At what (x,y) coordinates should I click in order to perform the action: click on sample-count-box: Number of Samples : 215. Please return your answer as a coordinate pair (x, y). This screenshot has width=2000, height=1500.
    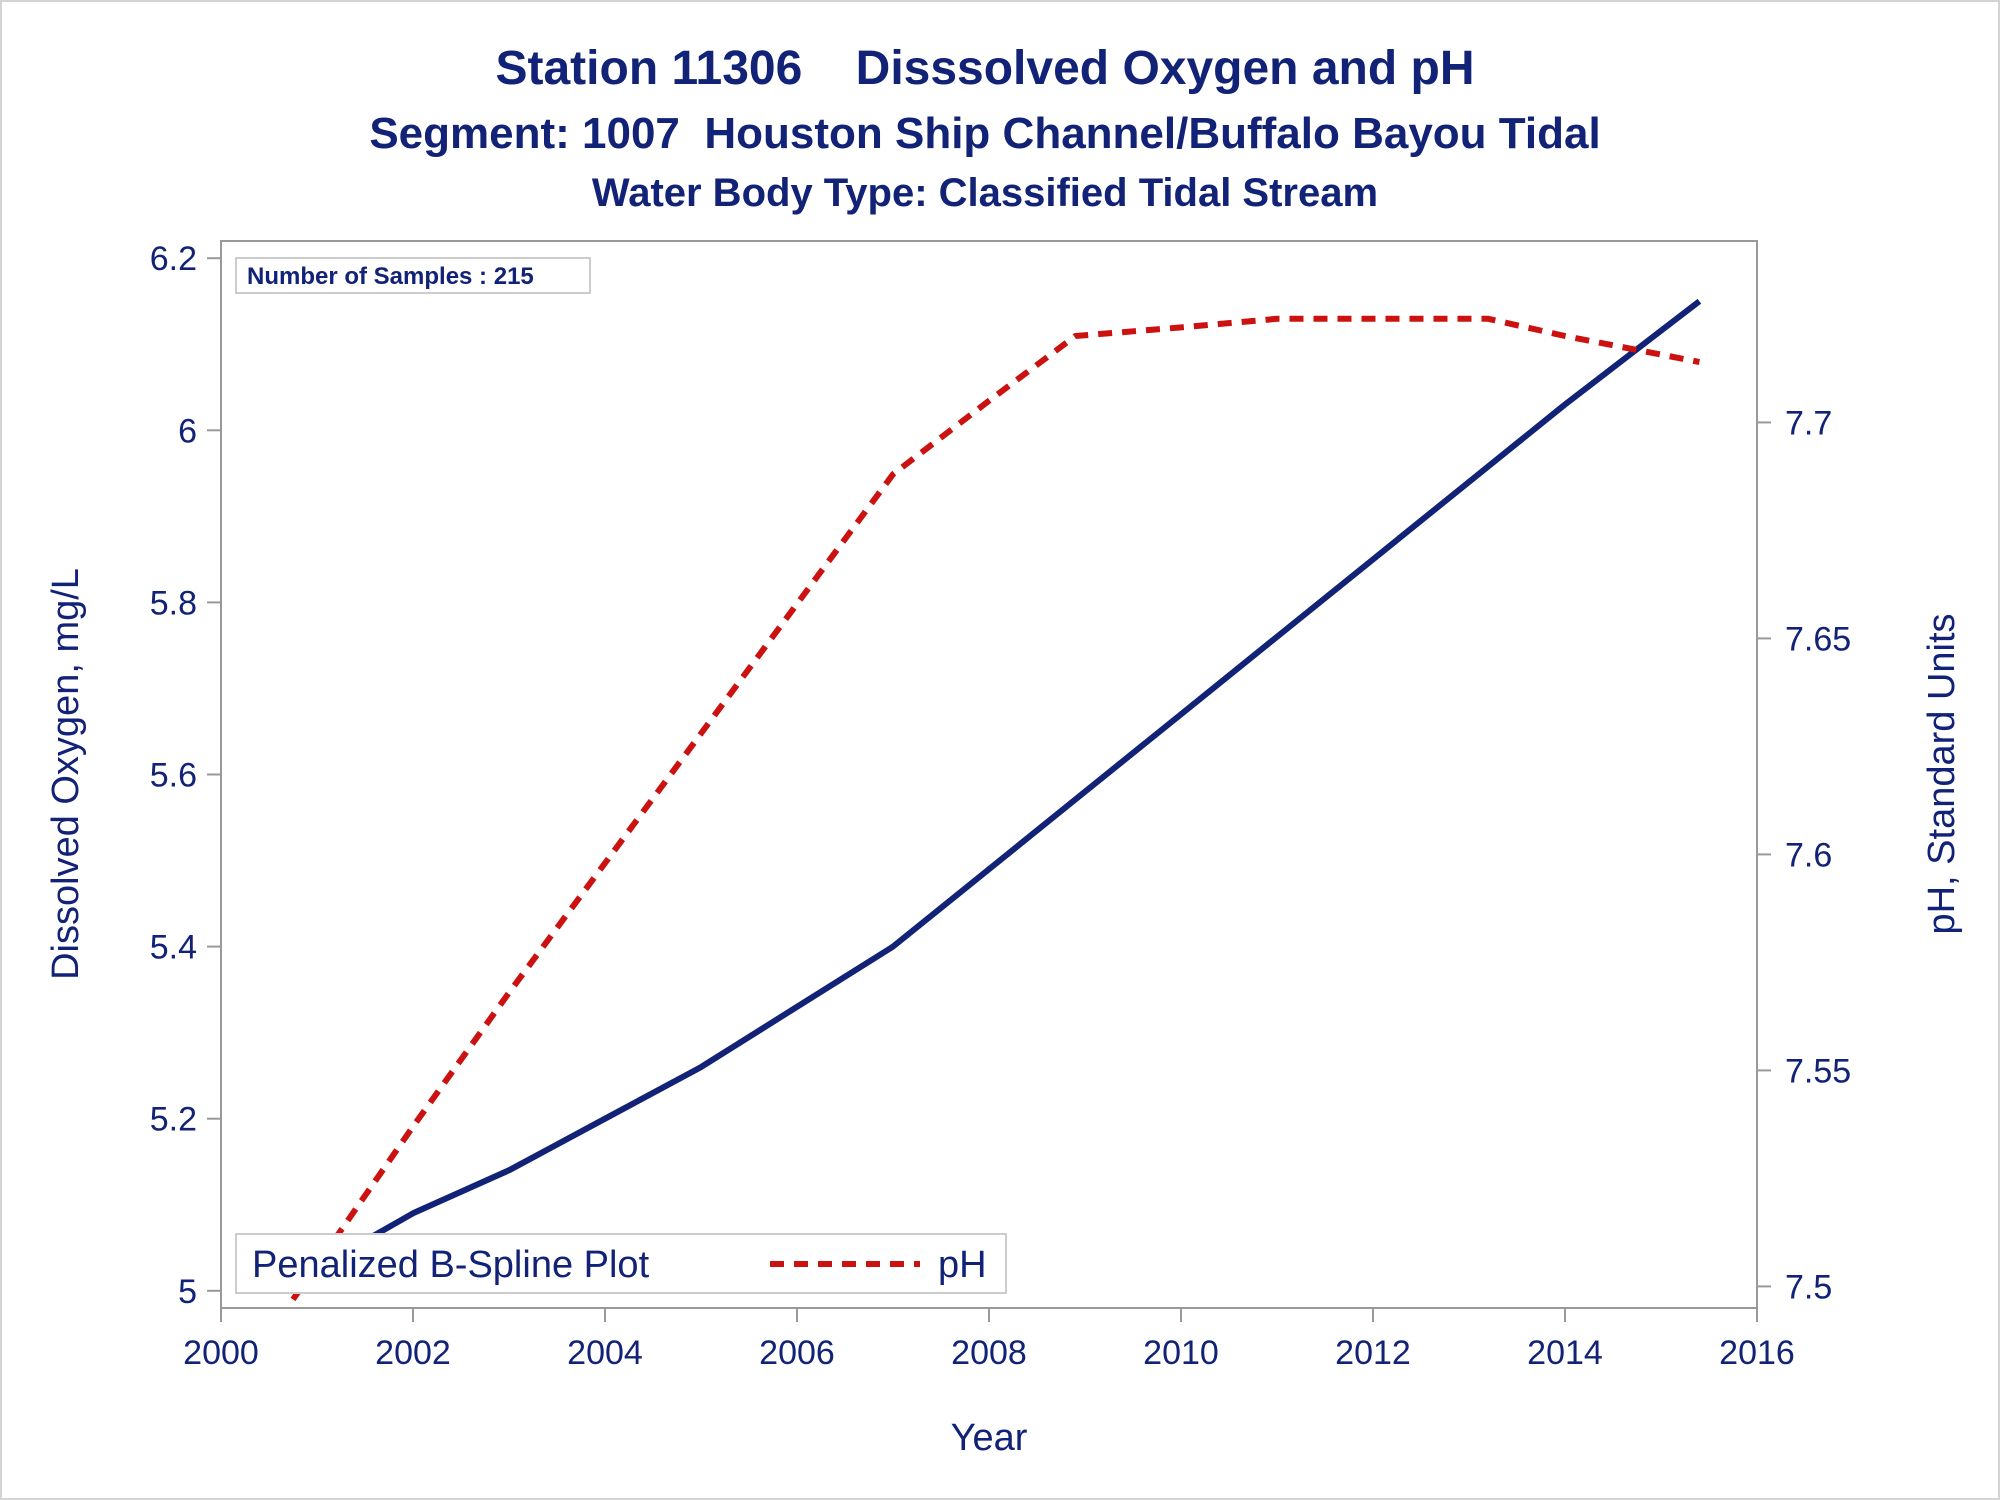
    Looking at the image, I should click on (413, 275).